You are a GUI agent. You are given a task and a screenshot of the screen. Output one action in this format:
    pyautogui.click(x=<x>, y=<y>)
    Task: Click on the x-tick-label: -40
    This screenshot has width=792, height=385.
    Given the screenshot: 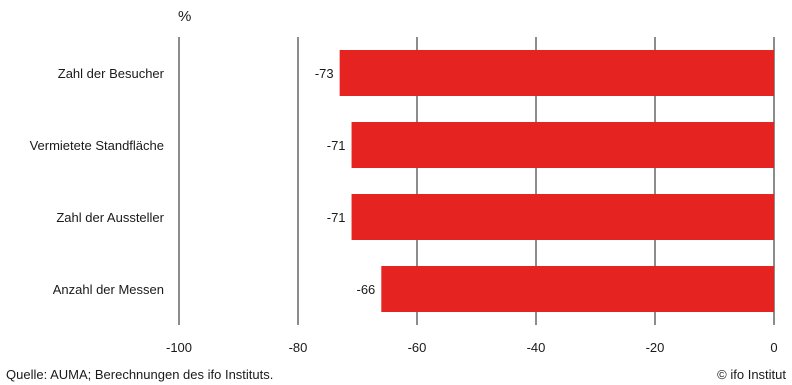 What is the action you would take?
    pyautogui.click(x=536, y=347)
    